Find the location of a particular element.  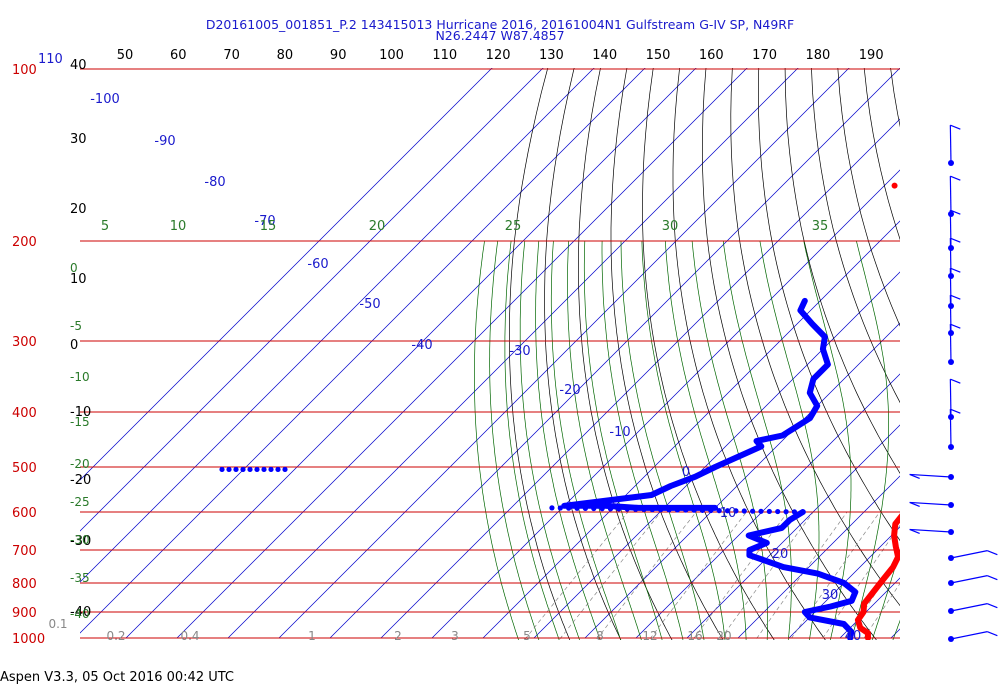

pressure-tick-label: 100 is located at coordinates (24, 70).